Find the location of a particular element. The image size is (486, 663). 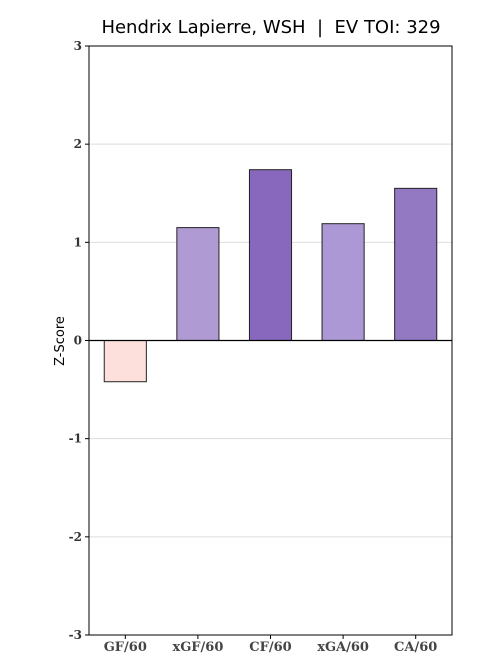

x-tick-label: xGA/60 is located at coordinates (343, 647).